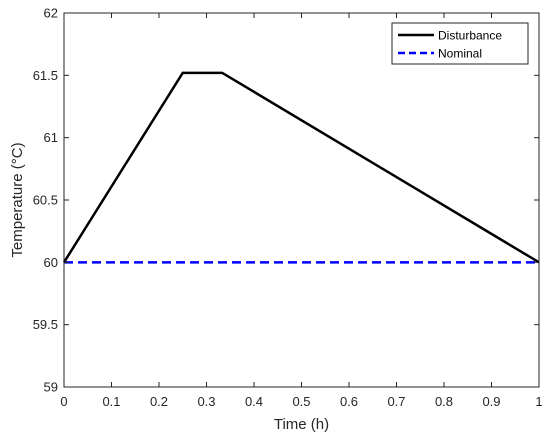  I want to click on legend-label-disturbance: Disturbance, so click(470, 36).